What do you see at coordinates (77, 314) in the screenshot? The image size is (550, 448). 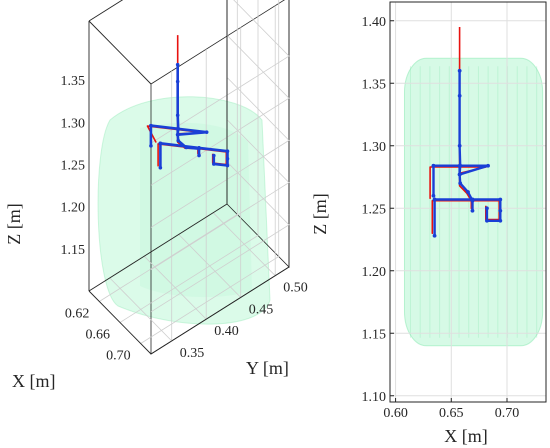 I see `x-tick-label-3d: 0.62` at bounding box center [77, 314].